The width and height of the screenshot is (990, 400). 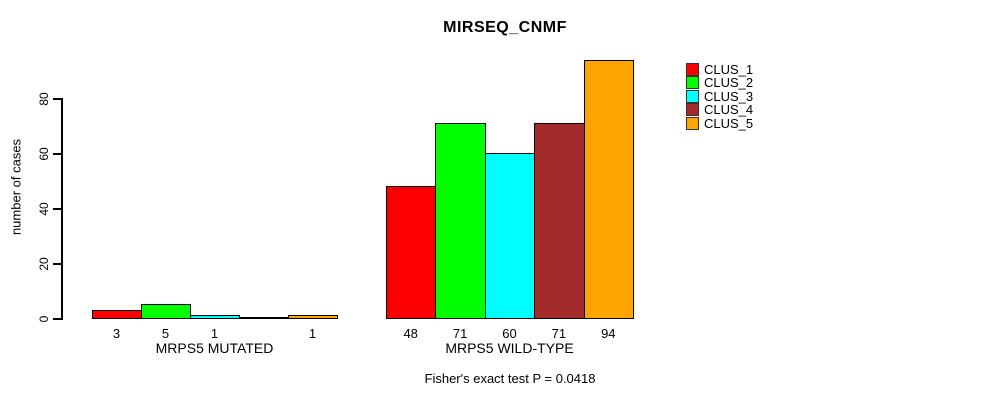 What do you see at coordinates (44, 209) in the screenshot?
I see `y-axis-tick-label: 40` at bounding box center [44, 209].